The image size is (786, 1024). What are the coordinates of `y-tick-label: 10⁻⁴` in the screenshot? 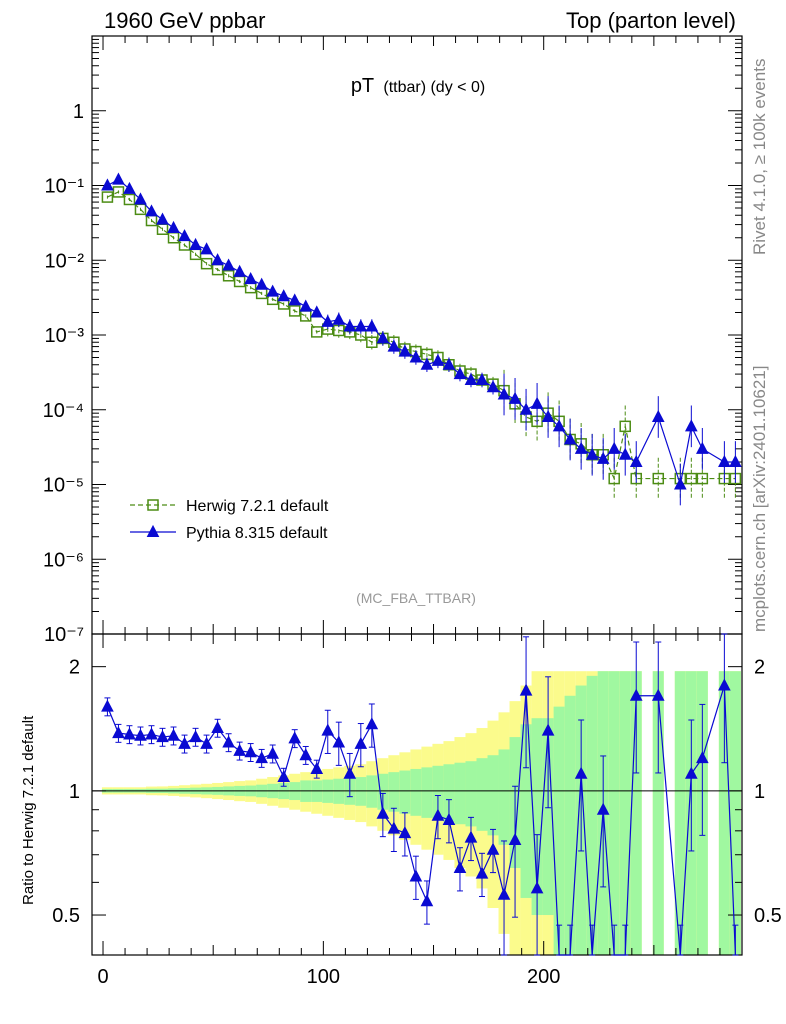 It's located at (63, 411).